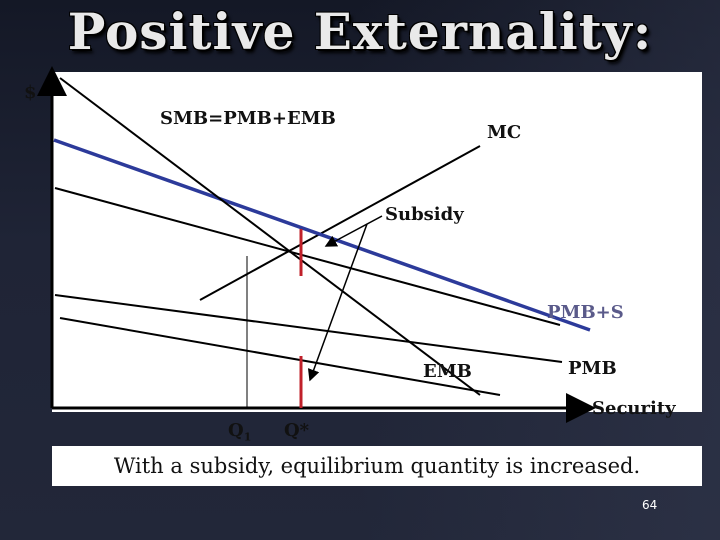  I want to click on x-axis-label: Security, so click(634, 408).